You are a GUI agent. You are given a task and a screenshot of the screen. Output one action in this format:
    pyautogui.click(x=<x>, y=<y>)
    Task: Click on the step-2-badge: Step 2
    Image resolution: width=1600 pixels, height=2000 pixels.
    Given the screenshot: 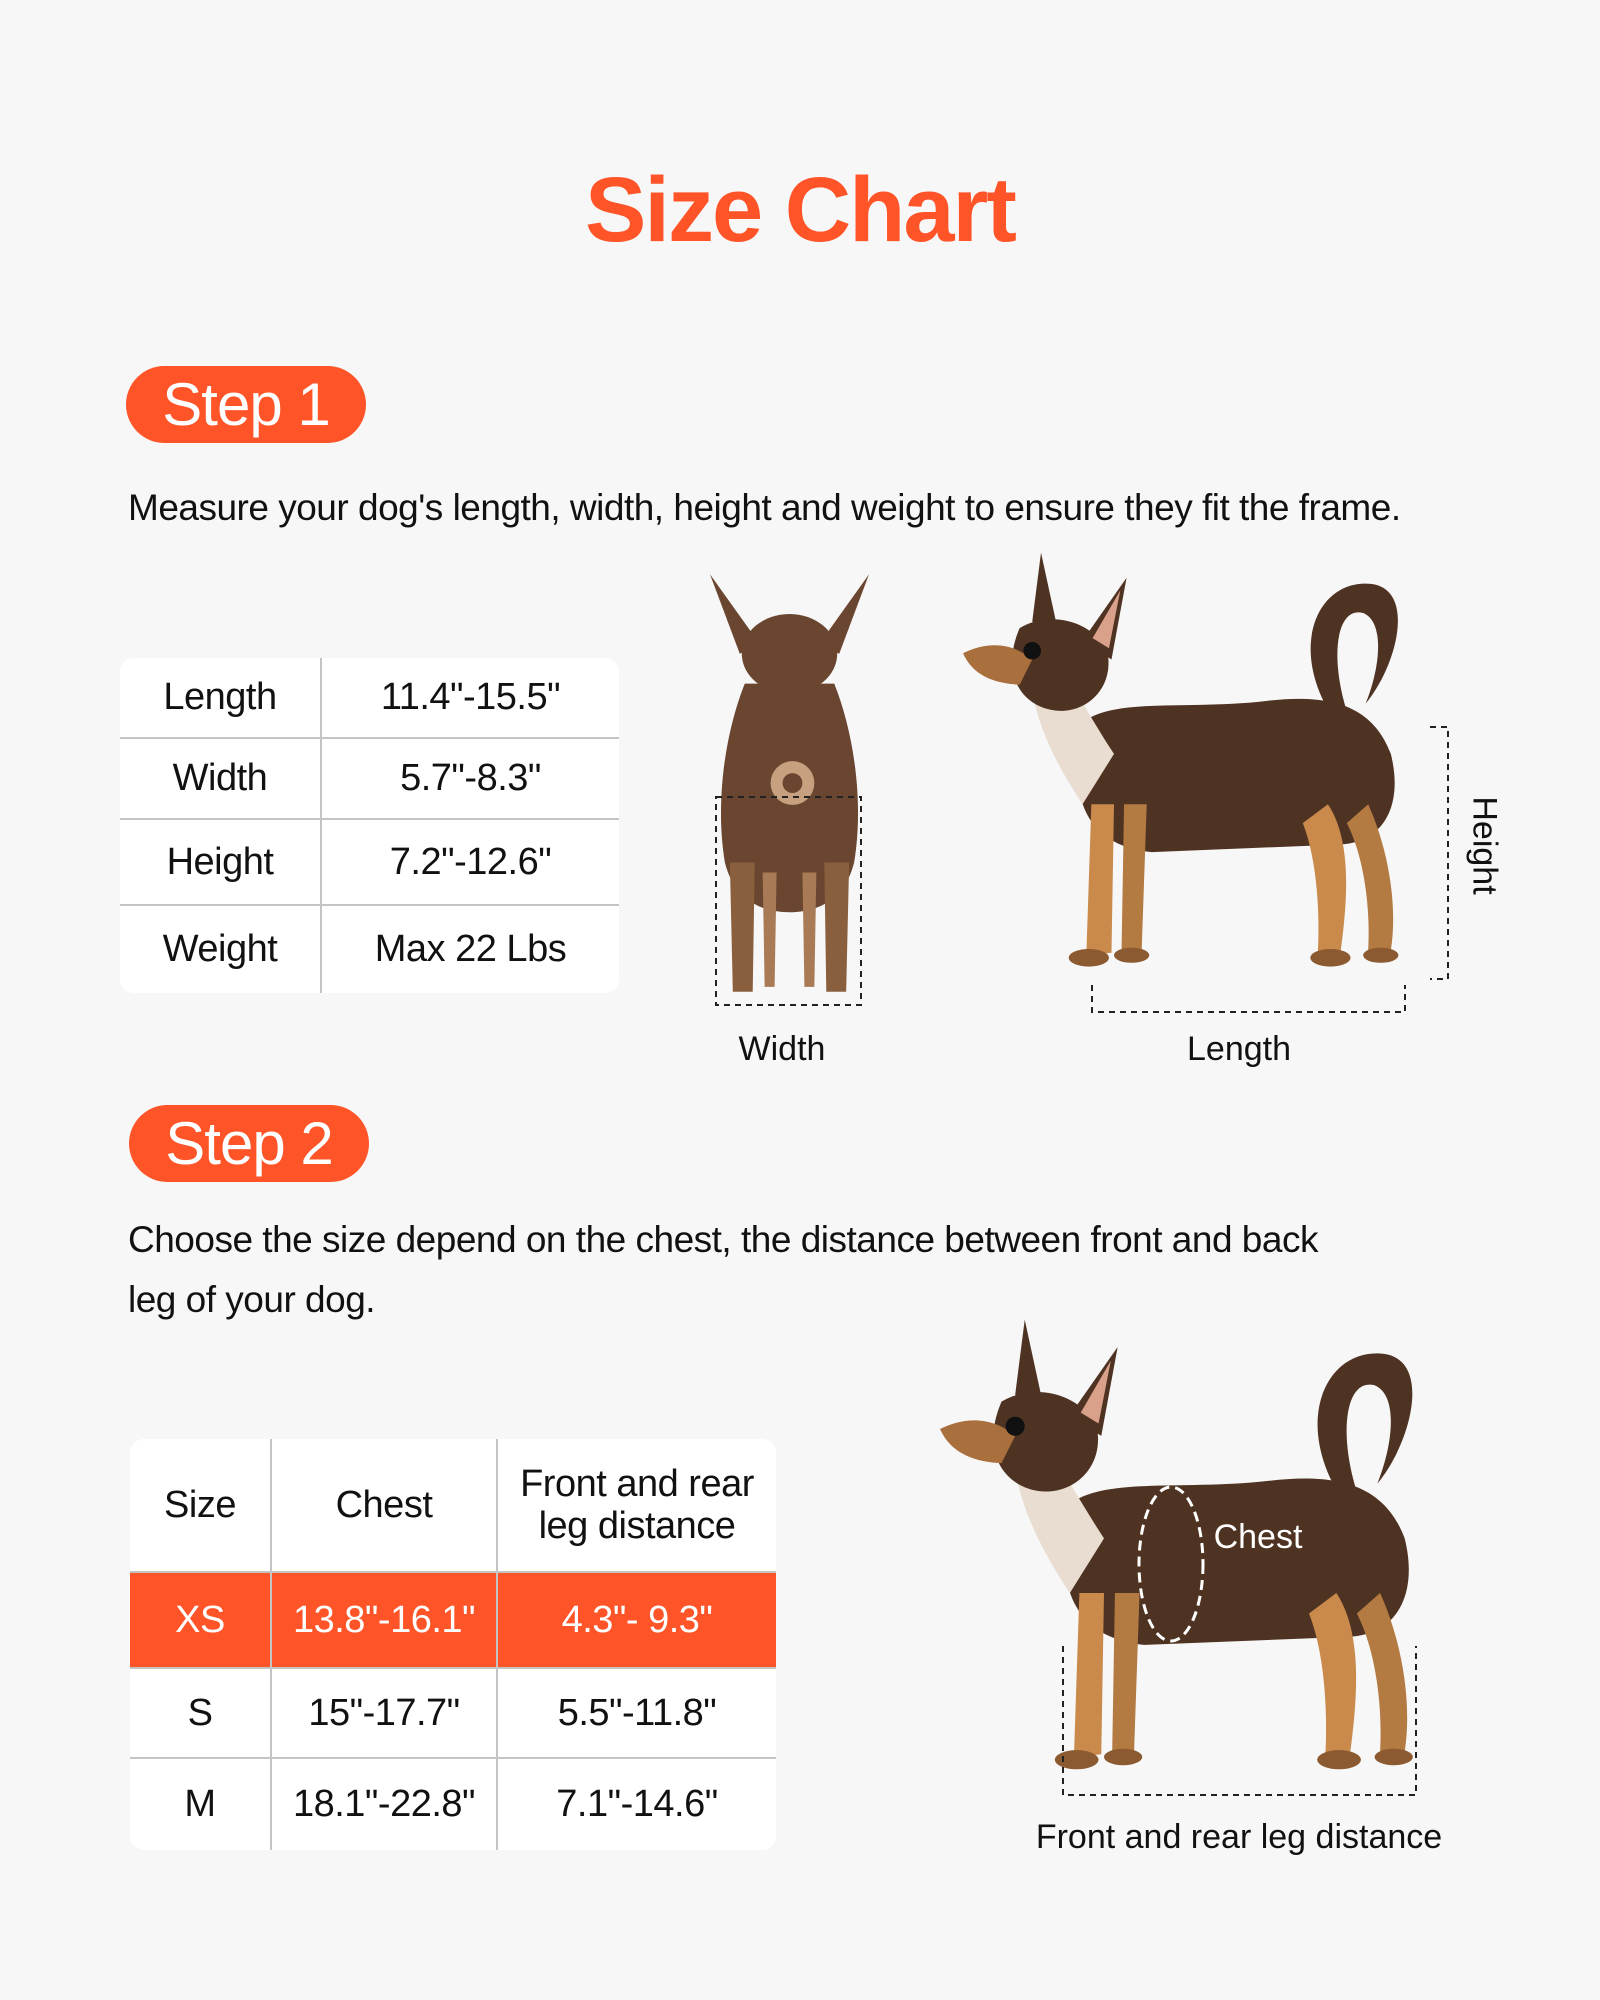 What is the action you would take?
    pyautogui.click(x=249, y=1143)
    